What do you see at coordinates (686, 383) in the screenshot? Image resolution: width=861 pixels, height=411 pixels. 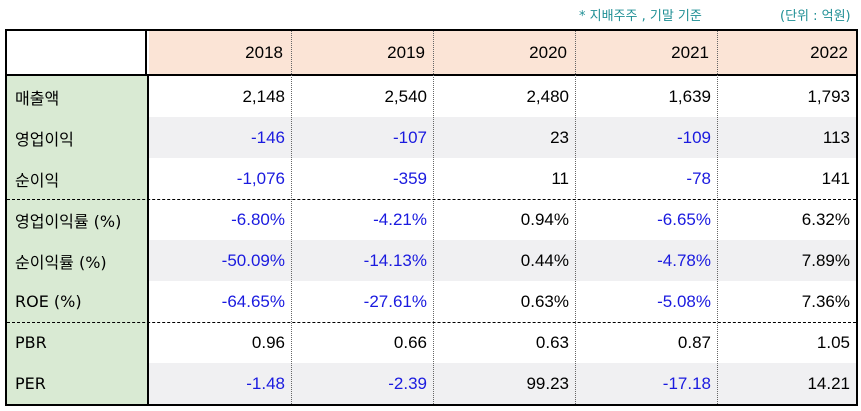 I see `table-cell: -17.18` at bounding box center [686, 383].